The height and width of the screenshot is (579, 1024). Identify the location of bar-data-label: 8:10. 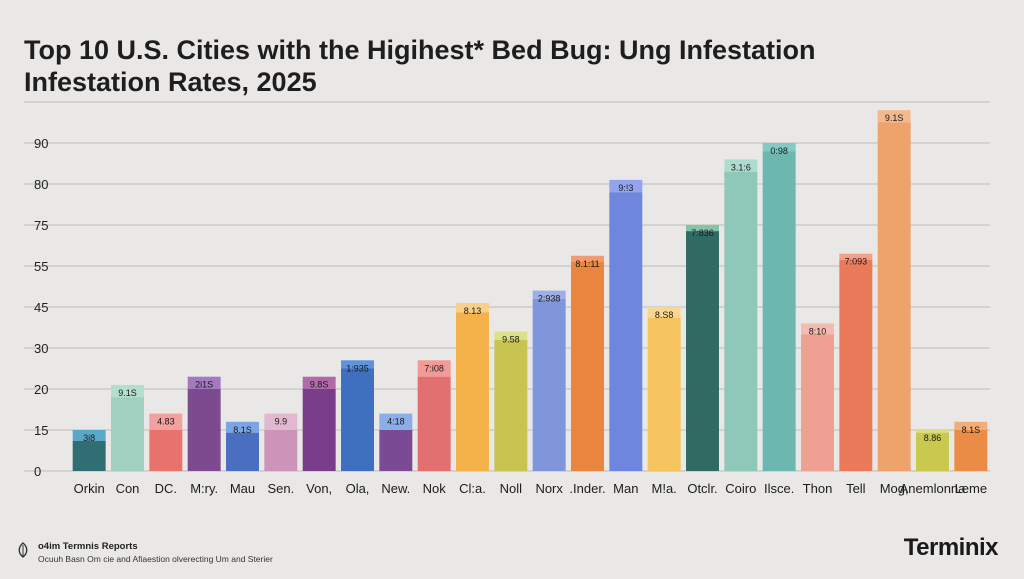
(818, 331).